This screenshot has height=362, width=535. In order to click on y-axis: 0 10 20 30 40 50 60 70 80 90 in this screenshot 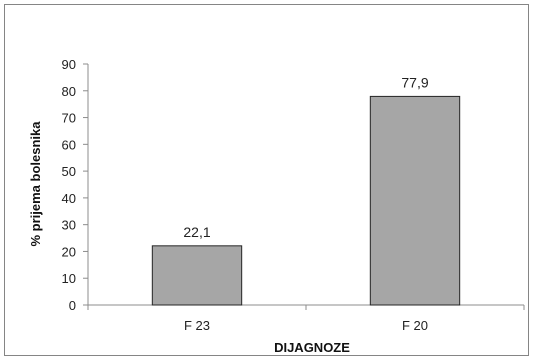, I will do `click(75, 185)`.